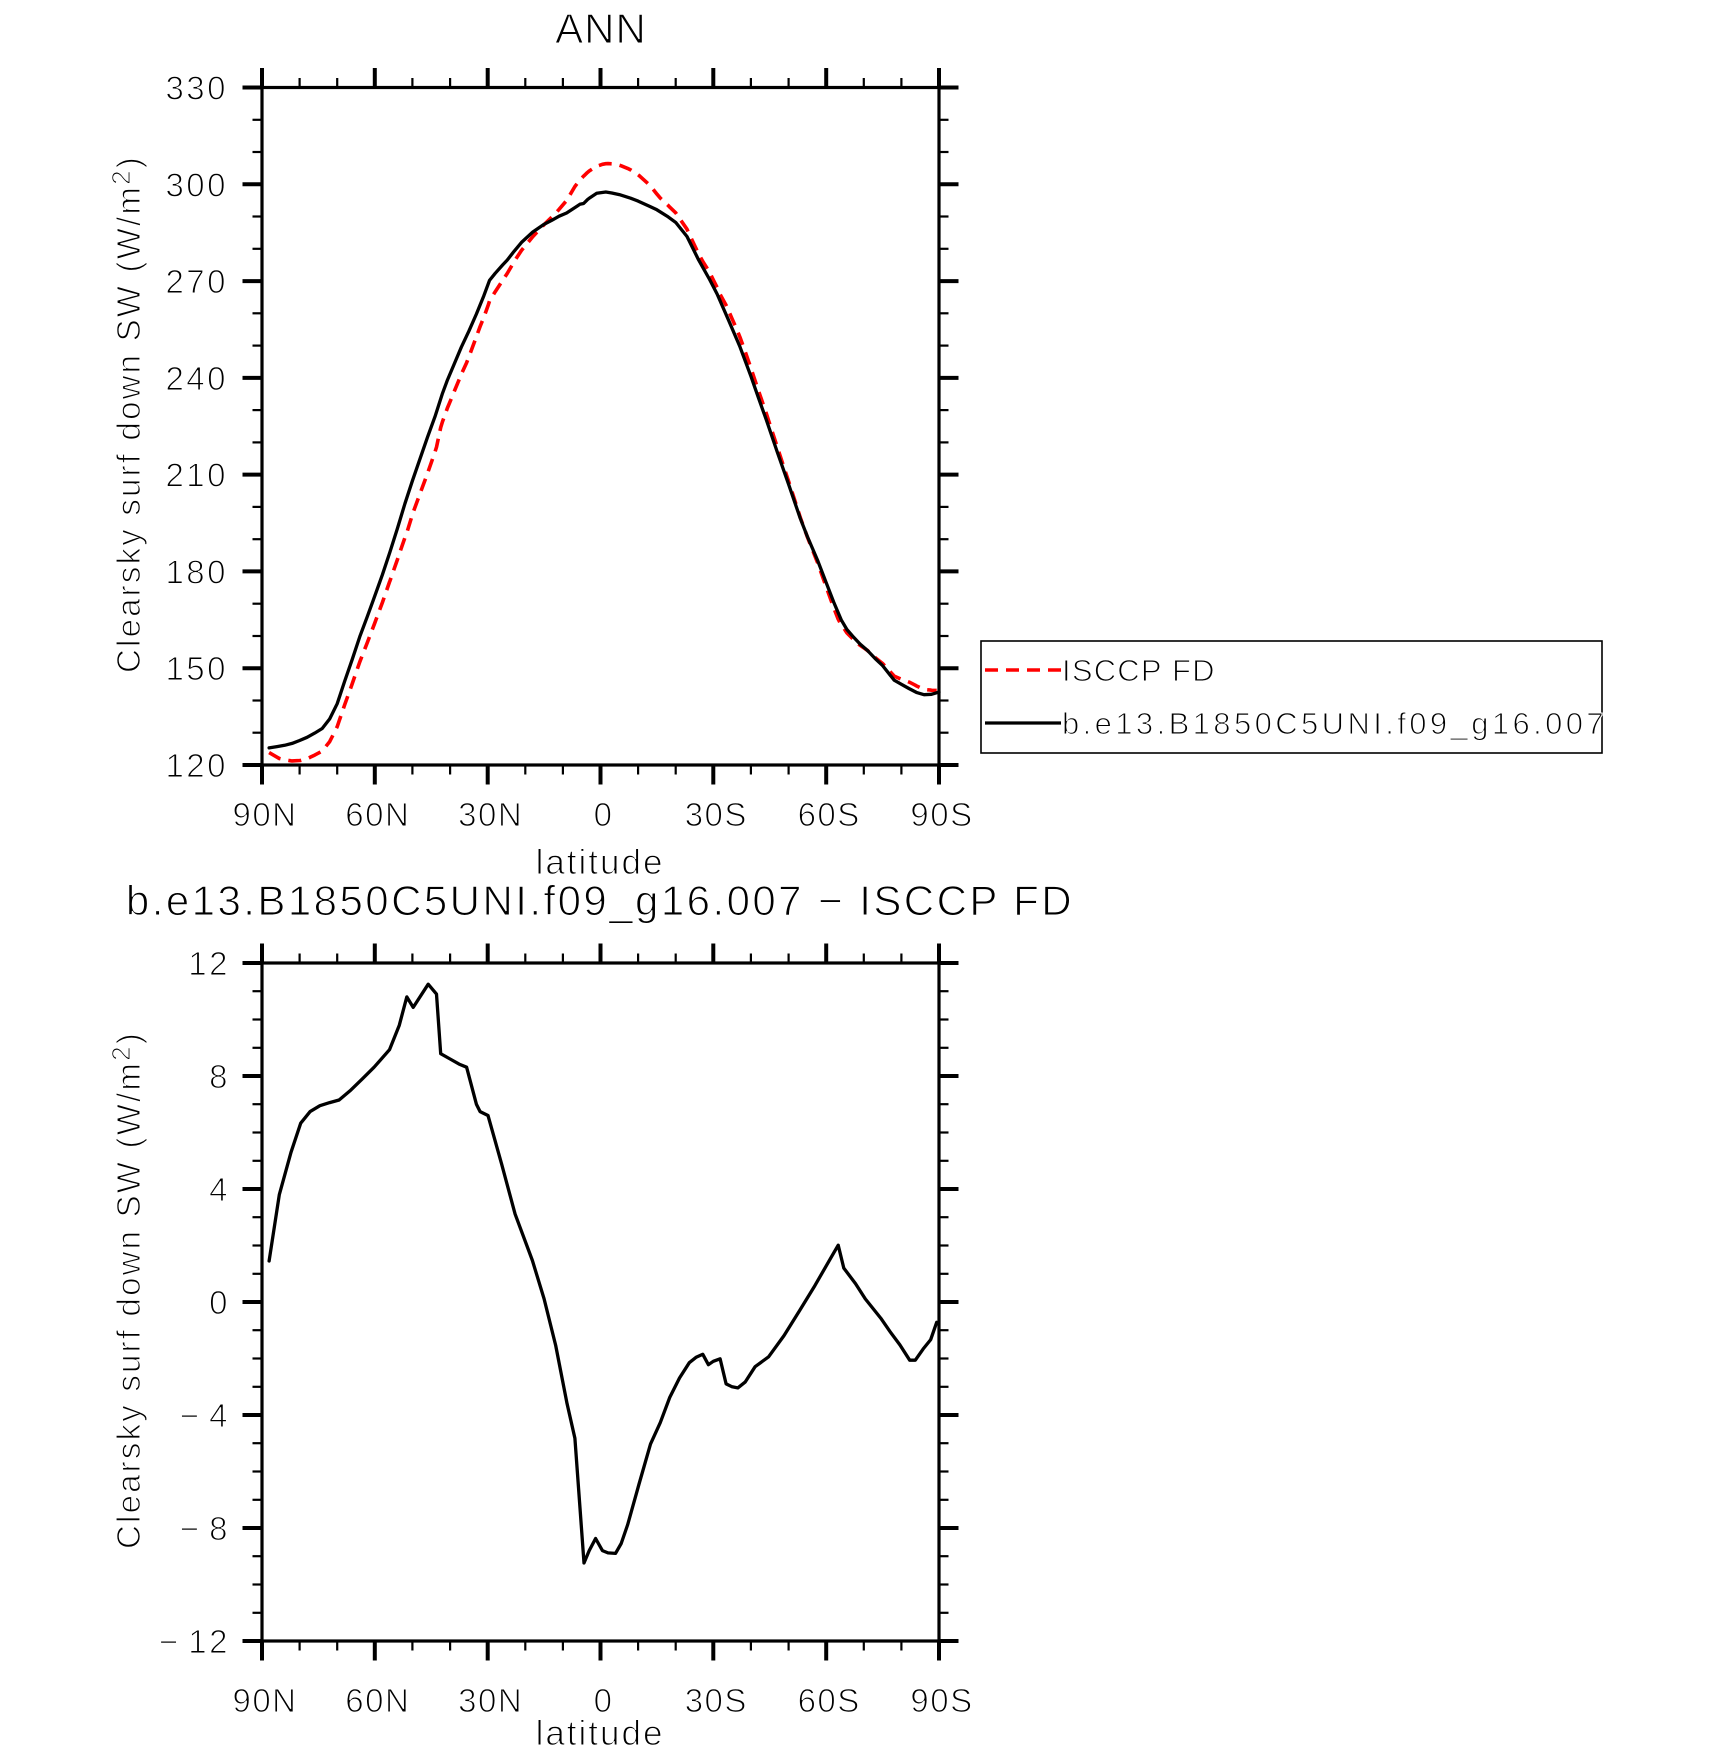 This screenshot has width=1710, height=1761. Describe the element at coordinates (1139, 670) in the screenshot. I see `svg-text: ISCCP FD` at that location.